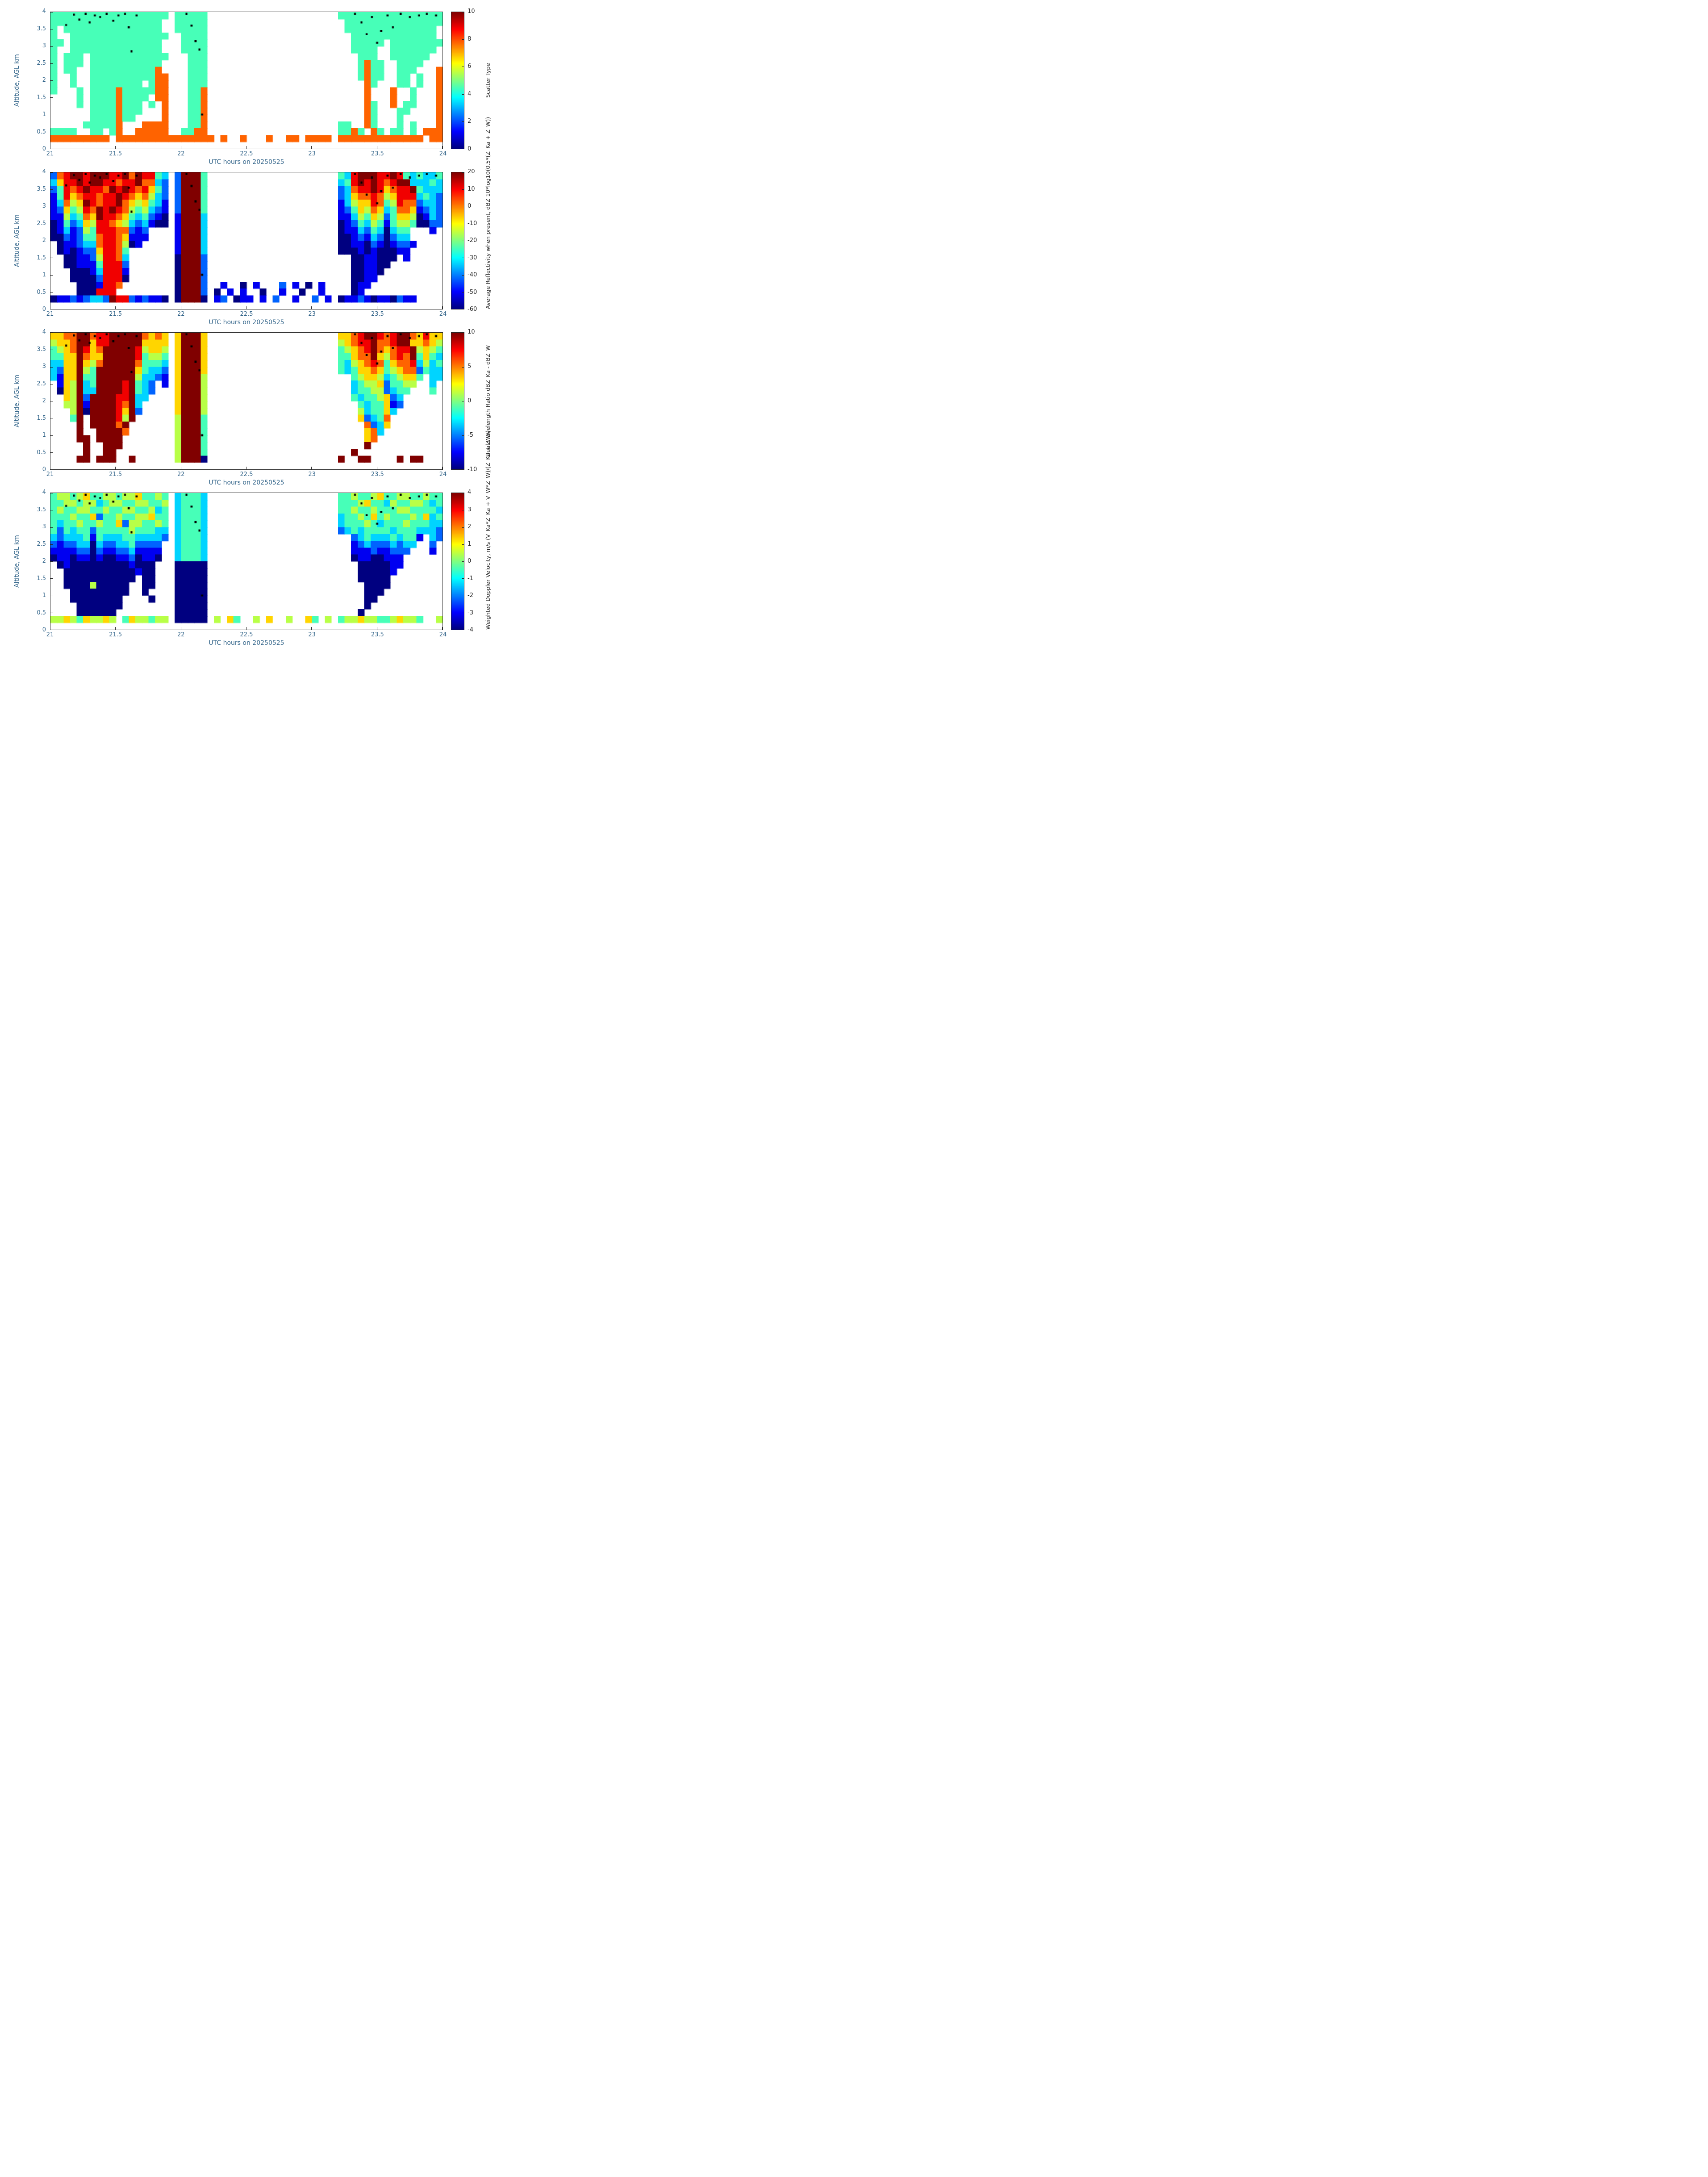  What do you see at coordinates (474, 240) in the screenshot?
I see `colorbar-ticks: -60 -50 -40 -30 -20 -10 0 10 20` at bounding box center [474, 240].